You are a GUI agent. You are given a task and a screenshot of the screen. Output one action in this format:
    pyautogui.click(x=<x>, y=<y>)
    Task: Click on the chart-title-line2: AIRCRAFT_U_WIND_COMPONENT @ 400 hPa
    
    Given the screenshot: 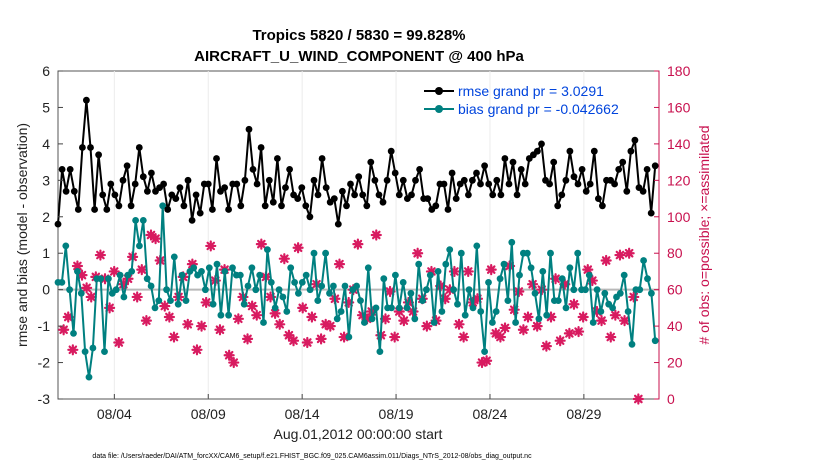 What is the action you would take?
    pyautogui.click(x=359, y=56)
    